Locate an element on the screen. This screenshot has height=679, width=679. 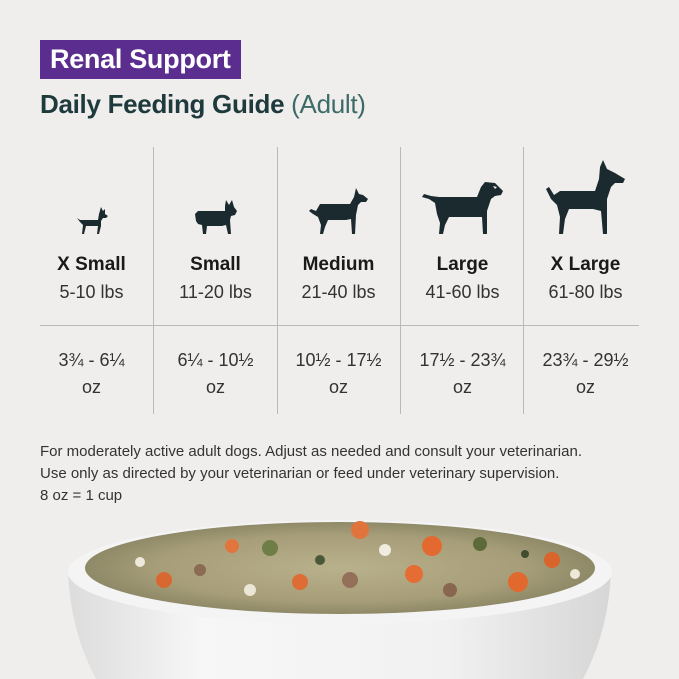
x-small-dog-icon is located at coordinates (91, 192).